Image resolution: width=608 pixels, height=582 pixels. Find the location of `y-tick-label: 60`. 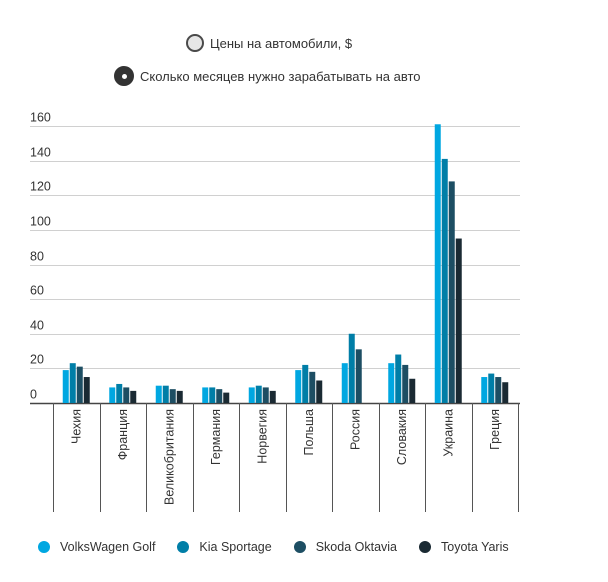

y-tick-label: 60 is located at coordinates (37, 291).